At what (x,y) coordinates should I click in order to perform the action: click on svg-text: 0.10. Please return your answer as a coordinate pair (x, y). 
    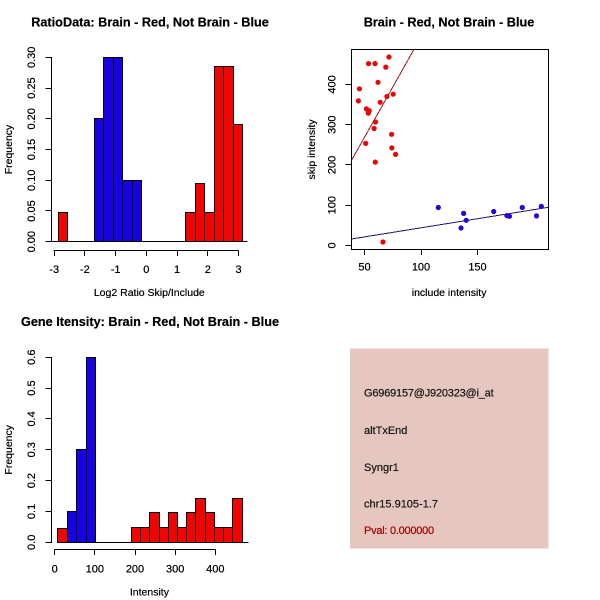
    Looking at the image, I should click on (32, 180).